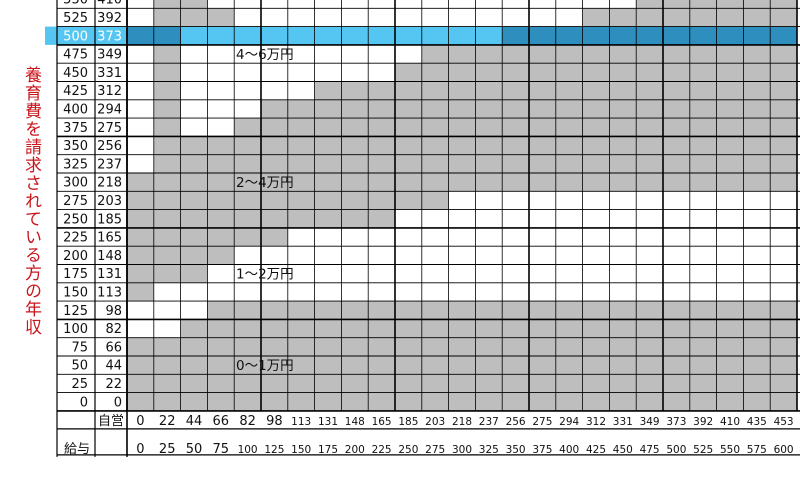  I want to click on x-row2-title: 給与, so click(77, 449).